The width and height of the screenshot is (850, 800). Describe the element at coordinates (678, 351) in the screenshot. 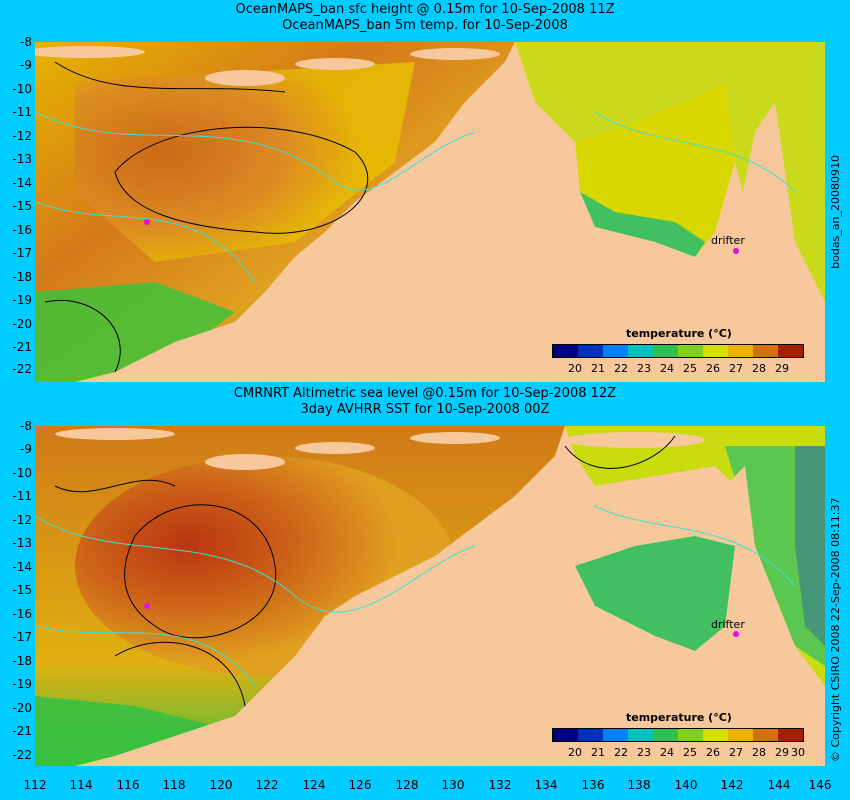

I see `top-colorbar` at that location.